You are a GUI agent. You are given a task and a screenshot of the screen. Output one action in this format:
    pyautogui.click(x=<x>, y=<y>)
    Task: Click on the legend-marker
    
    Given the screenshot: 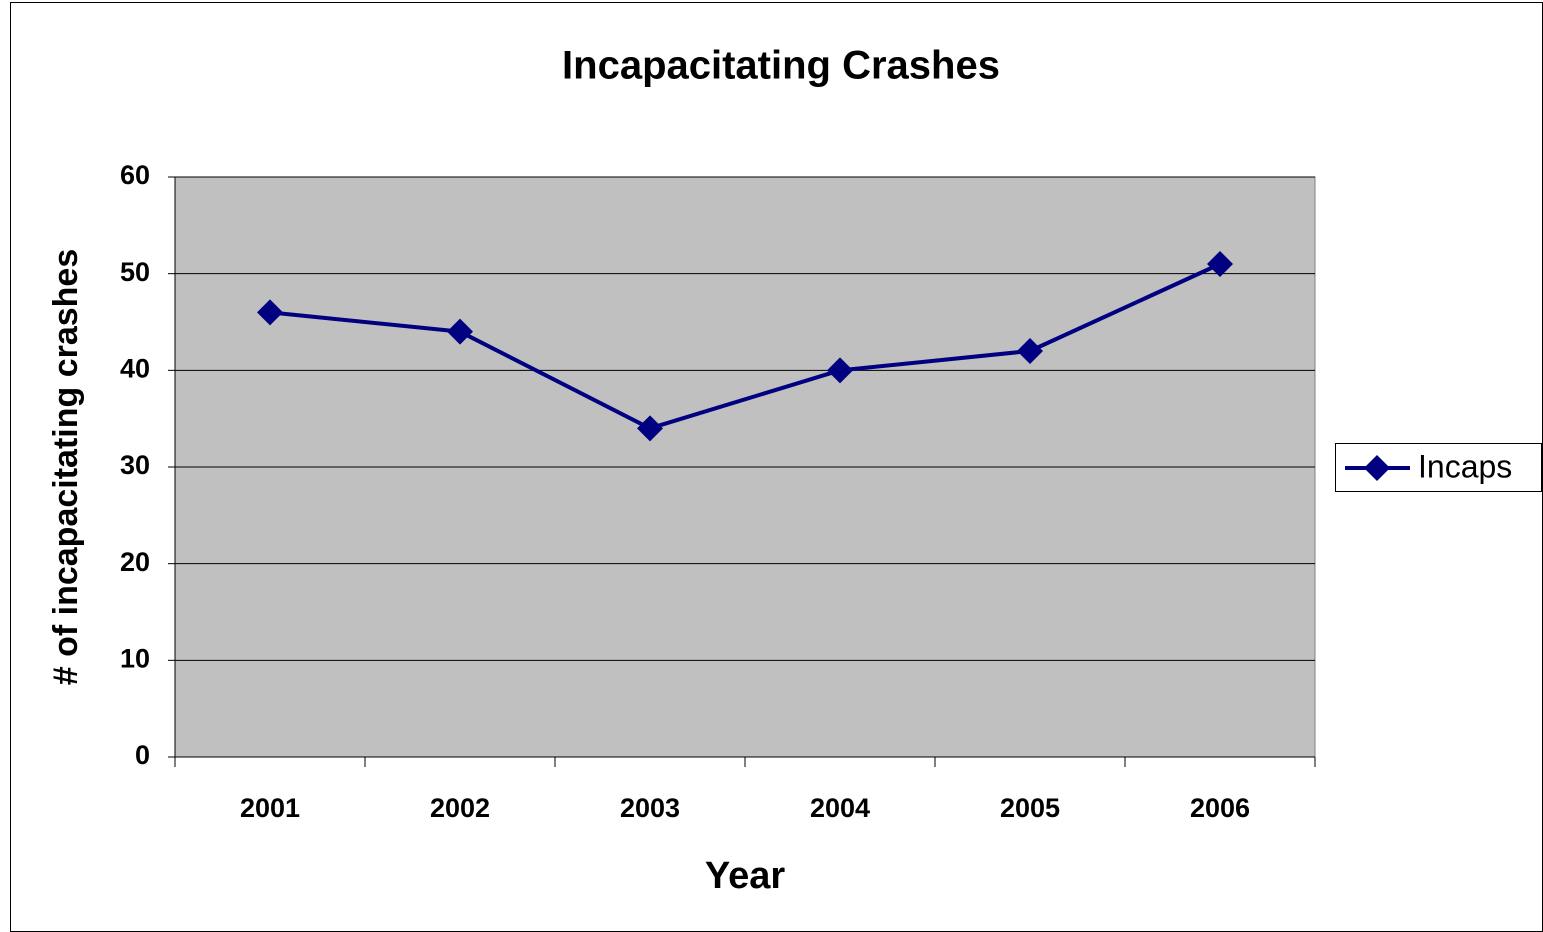 What is the action you would take?
    pyautogui.click(x=1377, y=468)
    